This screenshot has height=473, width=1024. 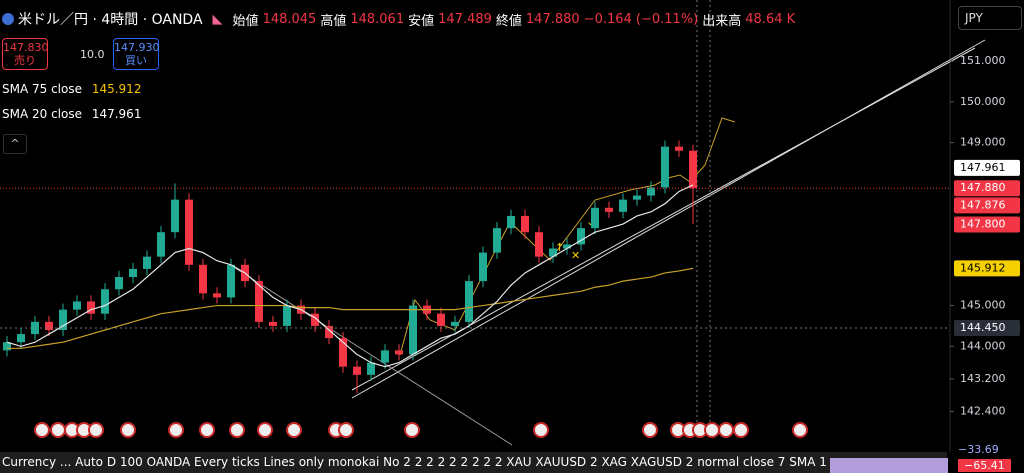 What do you see at coordinates (289, 19) in the screenshot?
I see `open-value: 148.045` at bounding box center [289, 19].